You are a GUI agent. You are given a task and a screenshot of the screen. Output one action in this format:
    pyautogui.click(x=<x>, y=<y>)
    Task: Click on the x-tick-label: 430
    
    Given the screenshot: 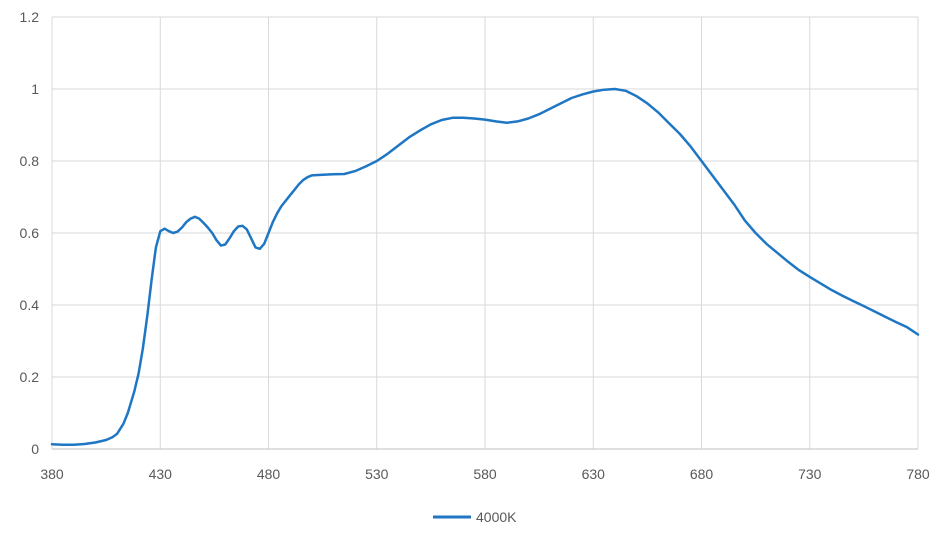 What is the action you would take?
    pyautogui.click(x=161, y=474)
    